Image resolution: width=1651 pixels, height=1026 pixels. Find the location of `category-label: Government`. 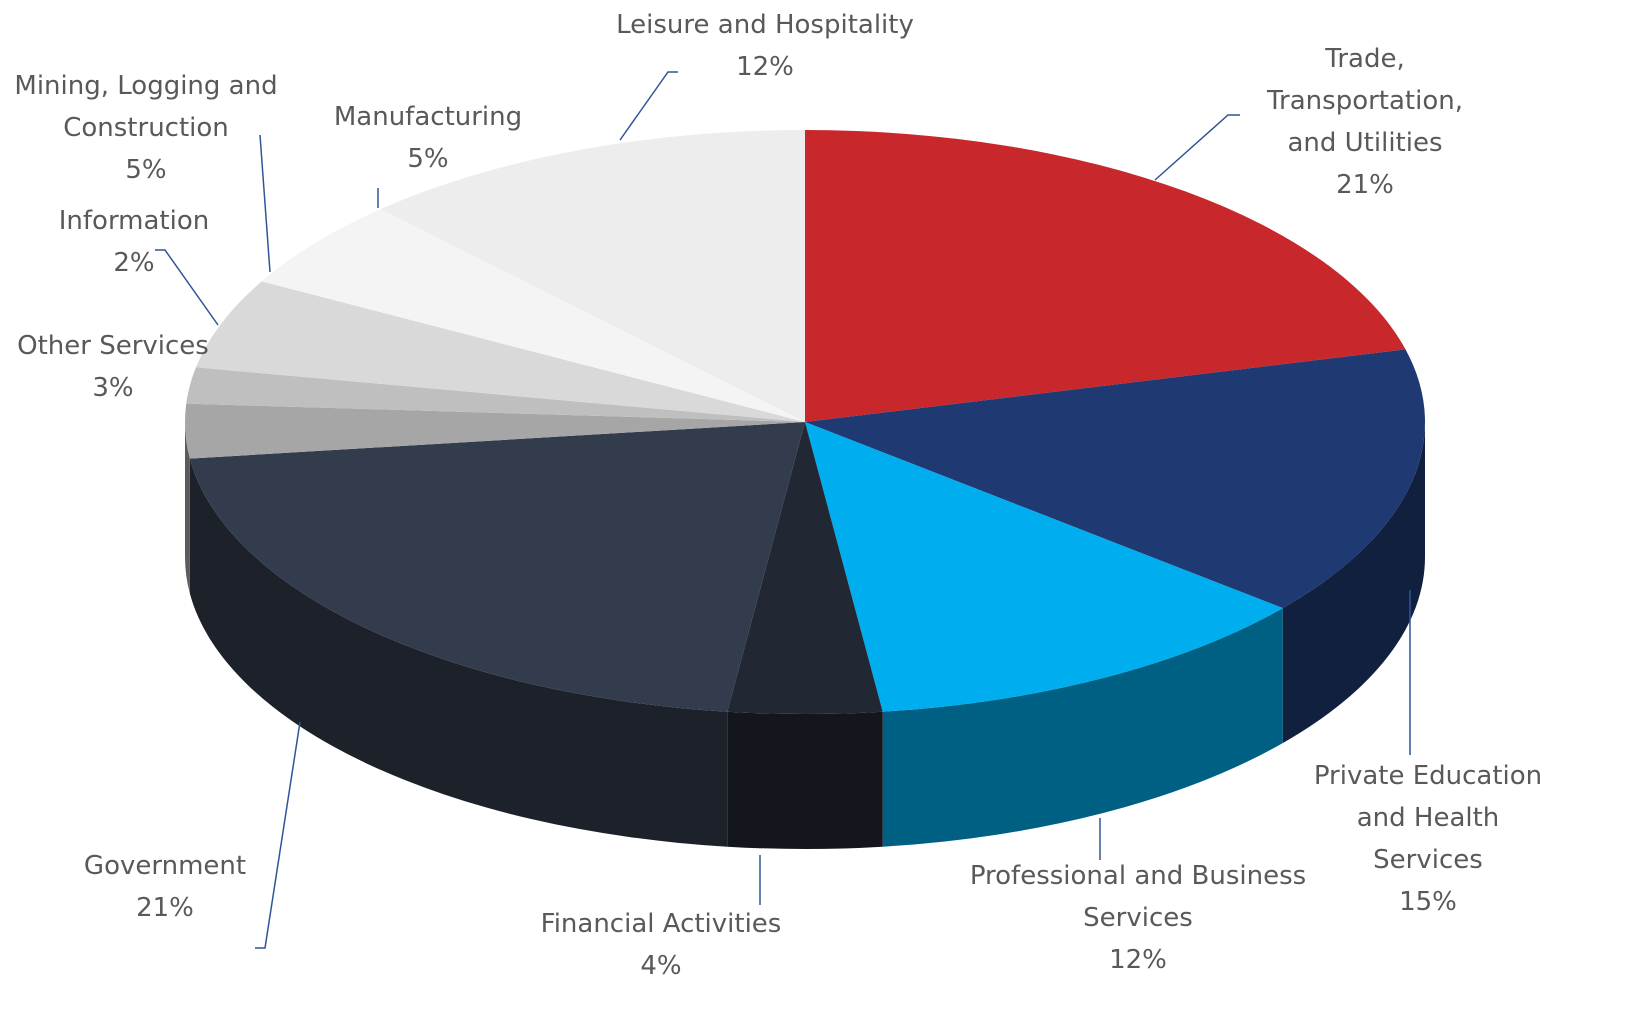

category-label: Government is located at coordinates (165, 866).